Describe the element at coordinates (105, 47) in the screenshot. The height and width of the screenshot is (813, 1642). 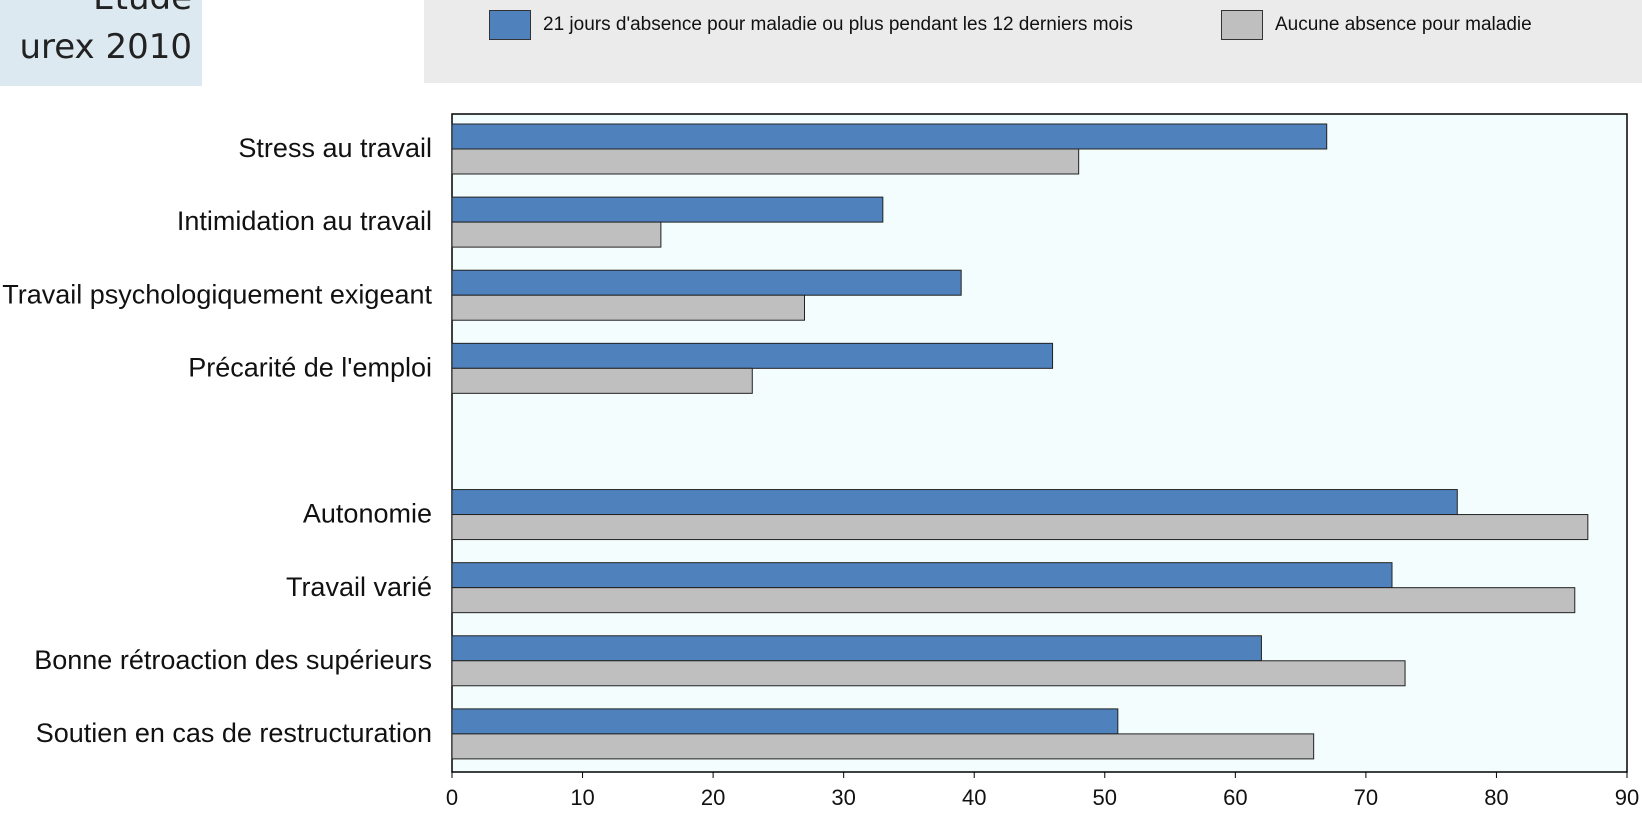
I see `corner-title-line-2: urex 2010` at that location.